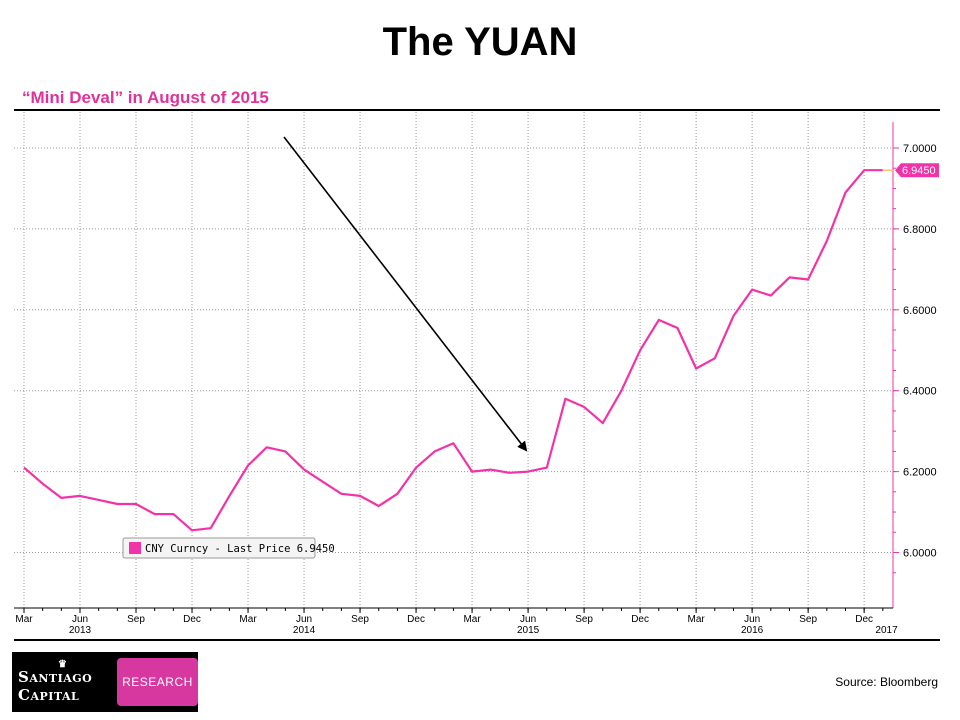 The height and width of the screenshot is (720, 960). Describe the element at coordinates (135, 548) in the screenshot. I see `legend-swatch` at that location.